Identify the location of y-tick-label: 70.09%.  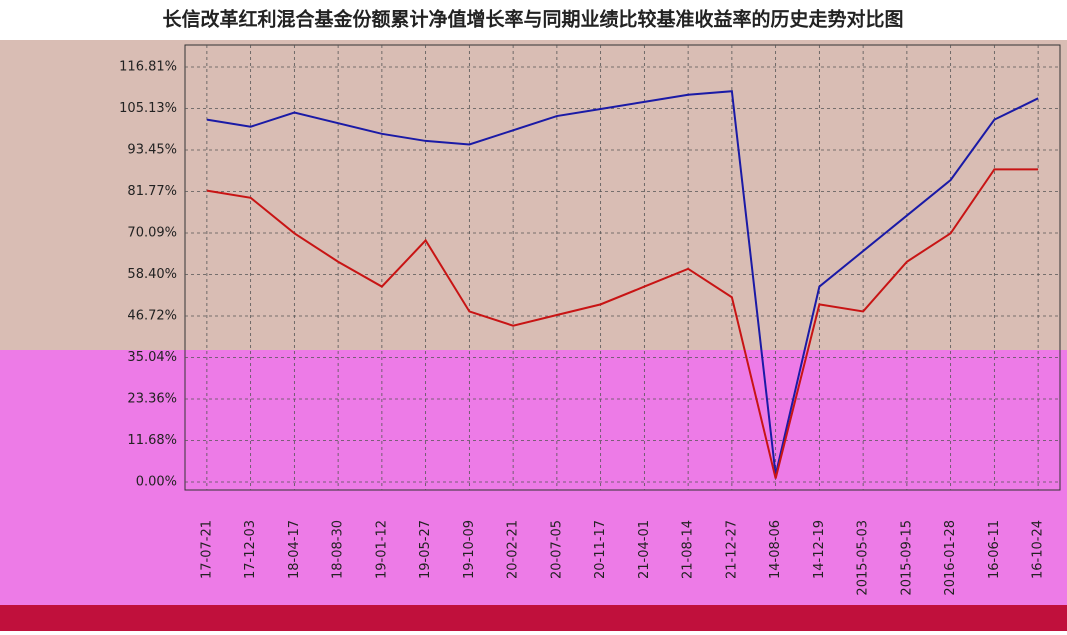
(152, 232).